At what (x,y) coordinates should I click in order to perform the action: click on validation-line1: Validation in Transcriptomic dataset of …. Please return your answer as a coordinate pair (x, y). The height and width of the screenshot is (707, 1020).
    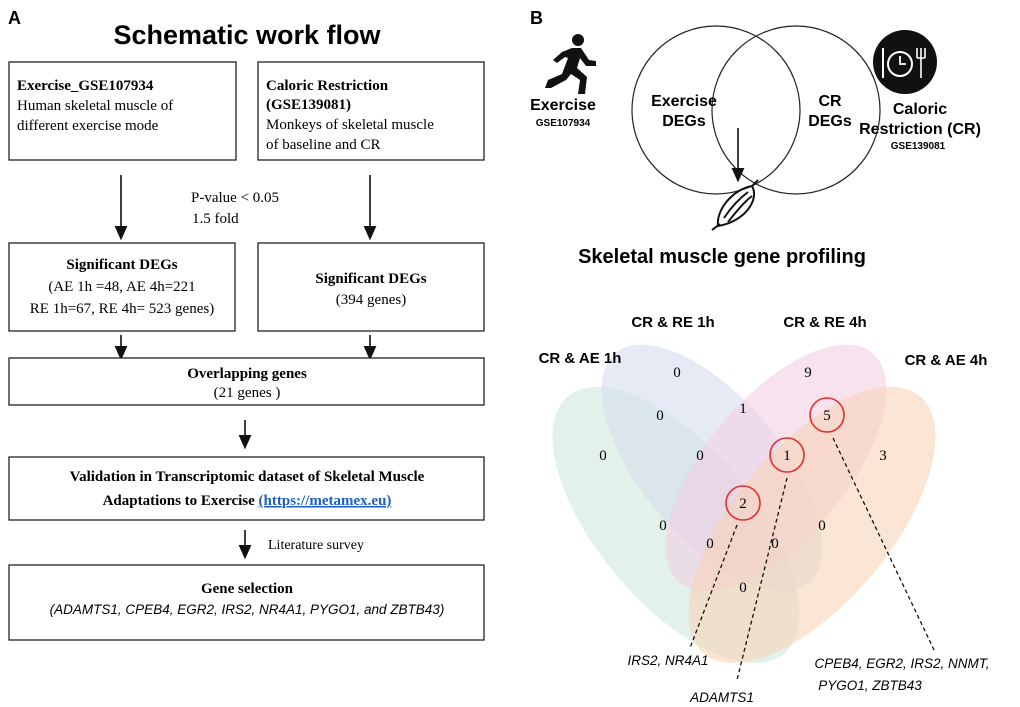
    Looking at the image, I should click on (247, 477).